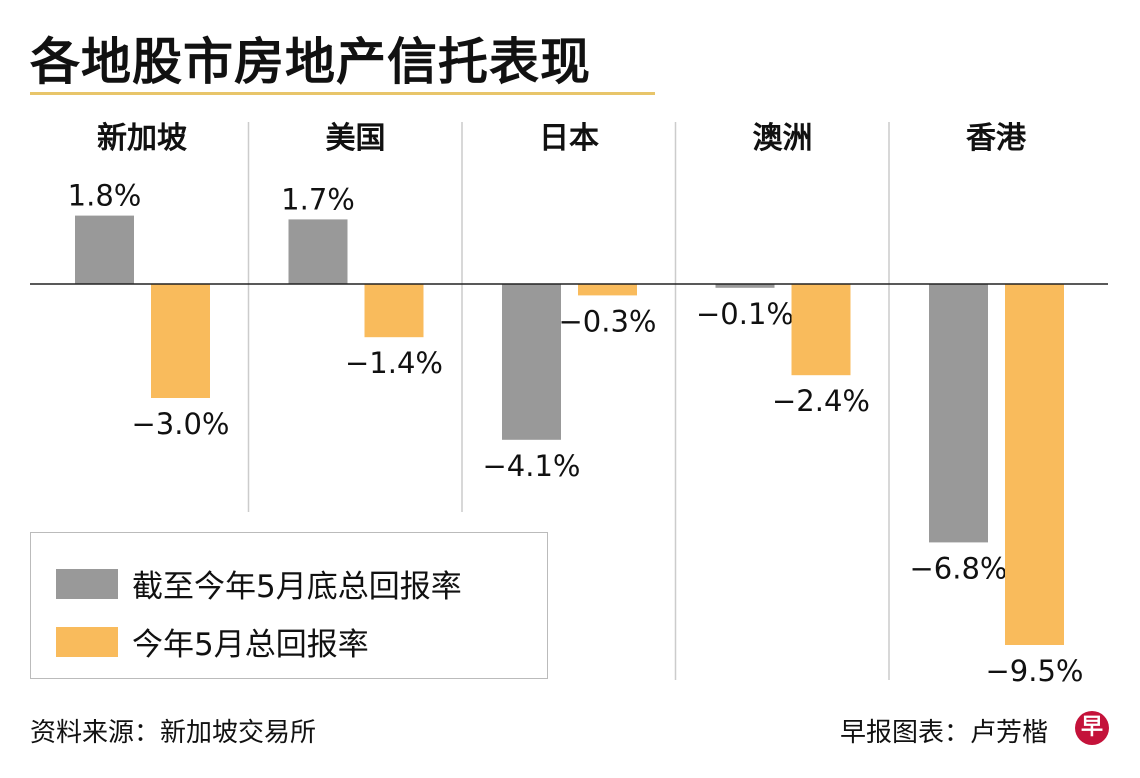  What do you see at coordinates (318, 199) in the screenshot?
I see `data-label: 1.7%` at bounding box center [318, 199].